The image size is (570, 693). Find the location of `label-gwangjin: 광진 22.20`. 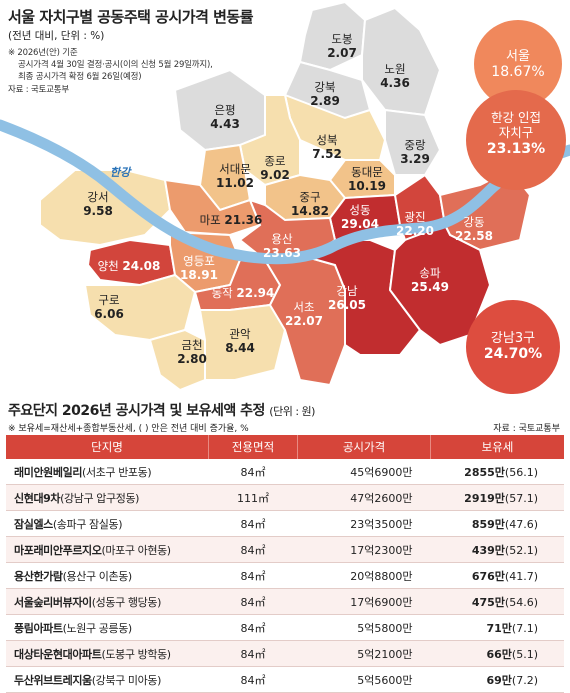

label-gwangjin: 광진 22.20 is located at coordinates (415, 224).